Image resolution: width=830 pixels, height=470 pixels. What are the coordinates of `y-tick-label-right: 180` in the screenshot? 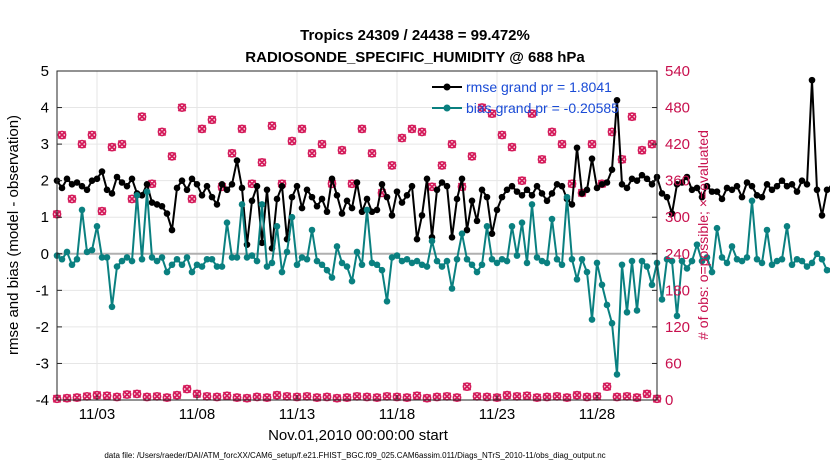 It's located at (677, 290).